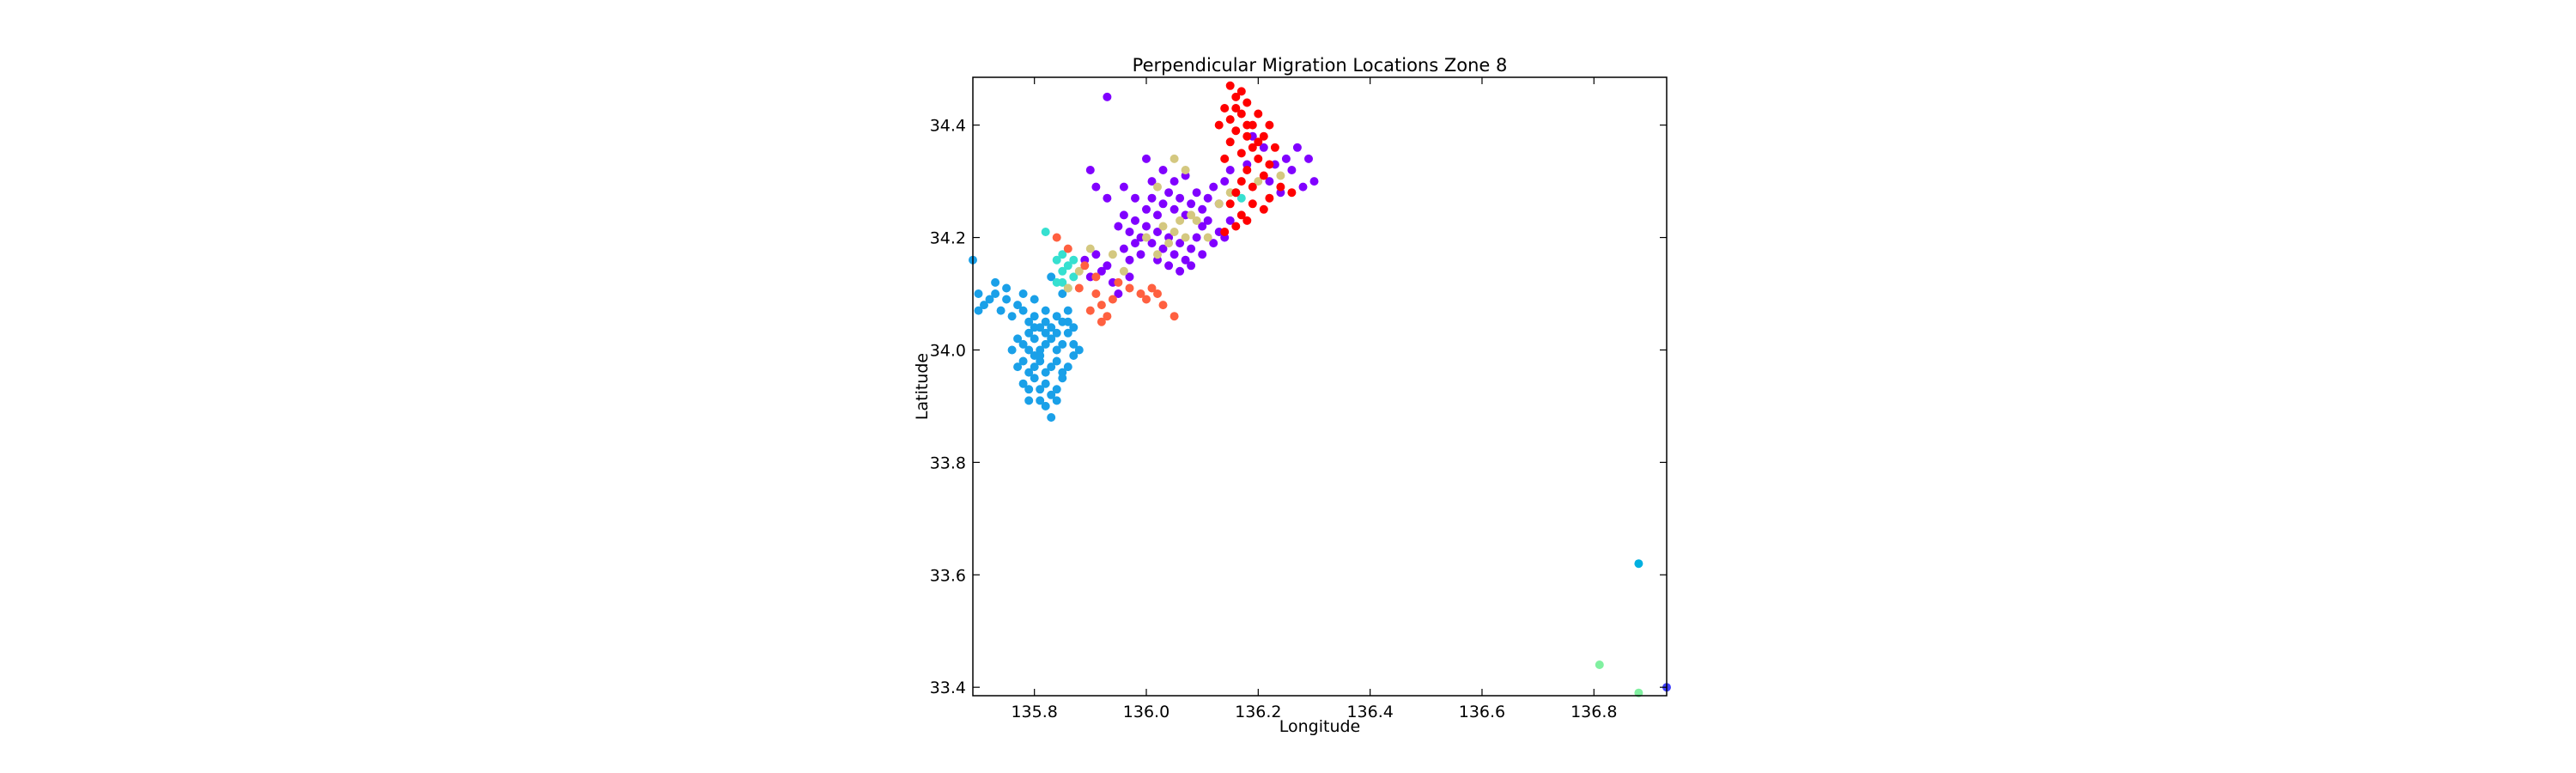  What do you see at coordinates (1034, 712) in the screenshot?
I see `x-tick-label: 135.8` at bounding box center [1034, 712].